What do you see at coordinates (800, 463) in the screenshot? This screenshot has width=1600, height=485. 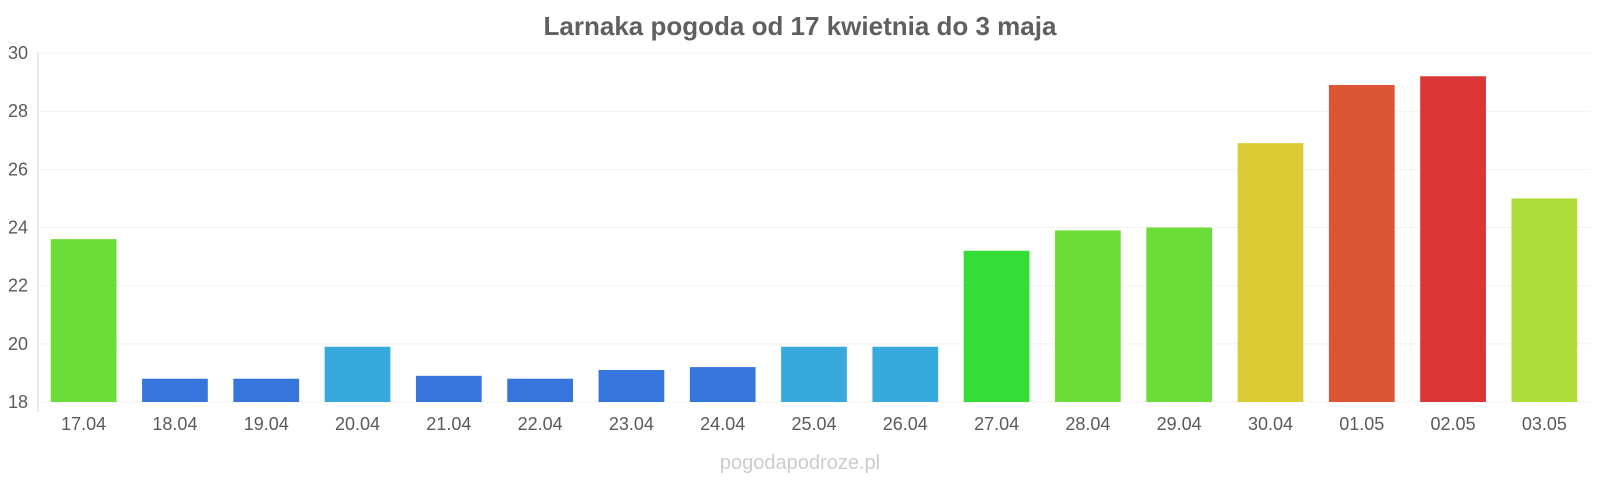 I see `watermark: pogodapodroze.pl` at bounding box center [800, 463].